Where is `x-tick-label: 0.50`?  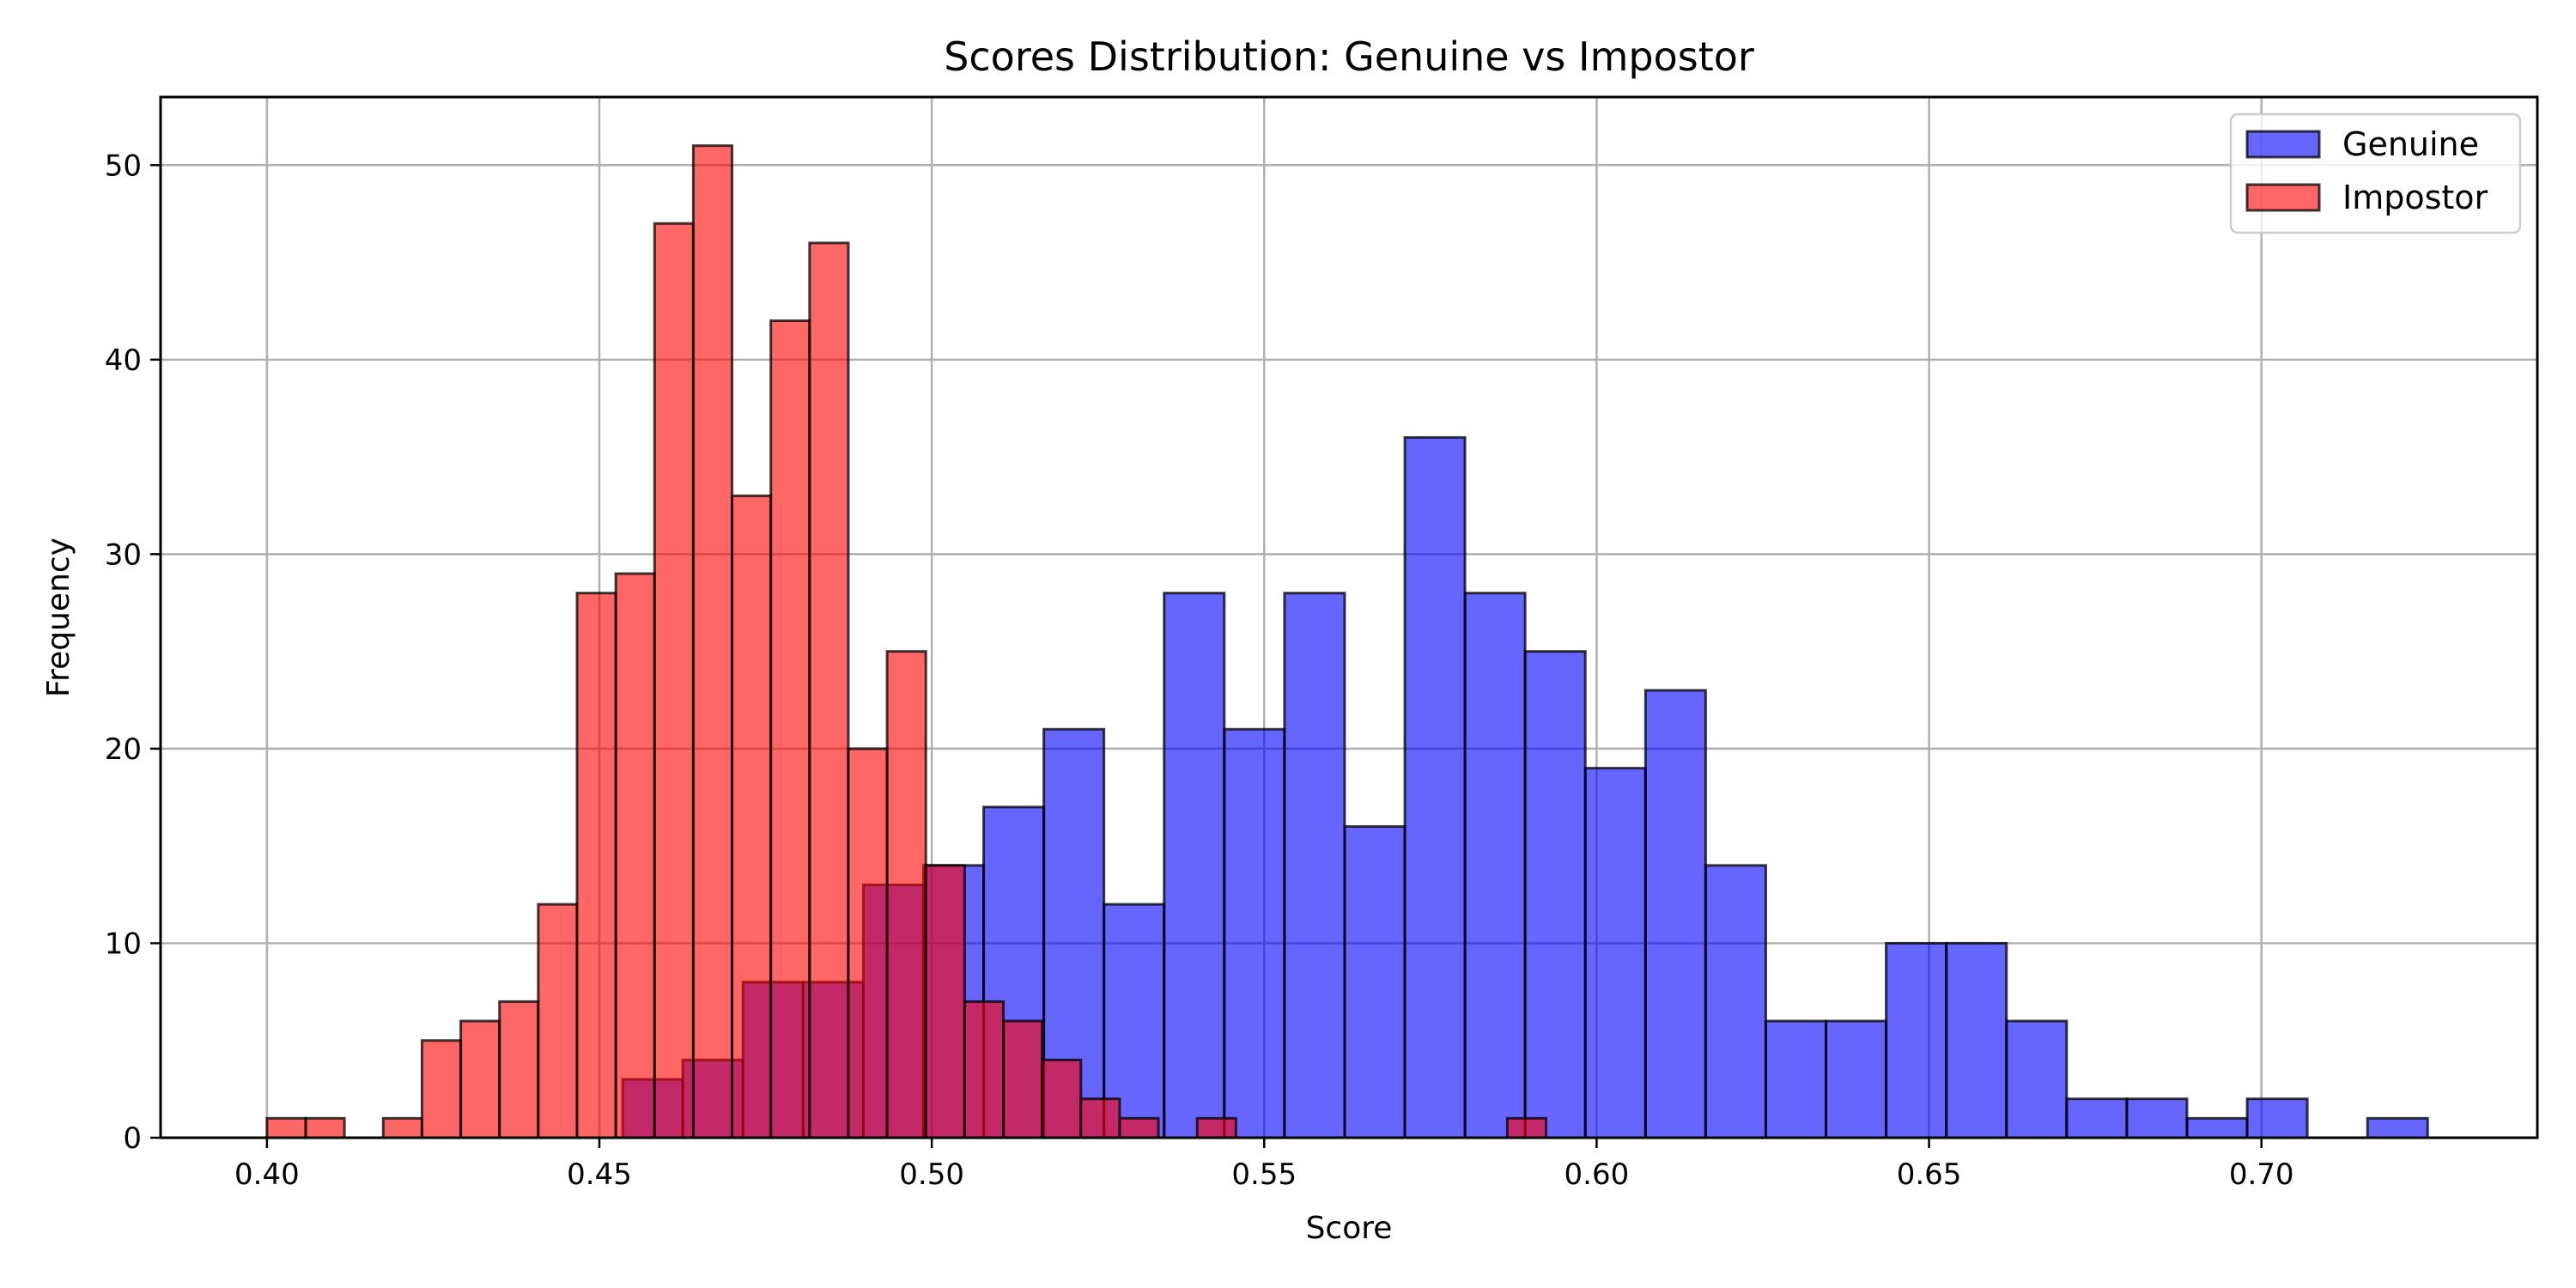
x-tick-label: 0.50 is located at coordinates (932, 1174).